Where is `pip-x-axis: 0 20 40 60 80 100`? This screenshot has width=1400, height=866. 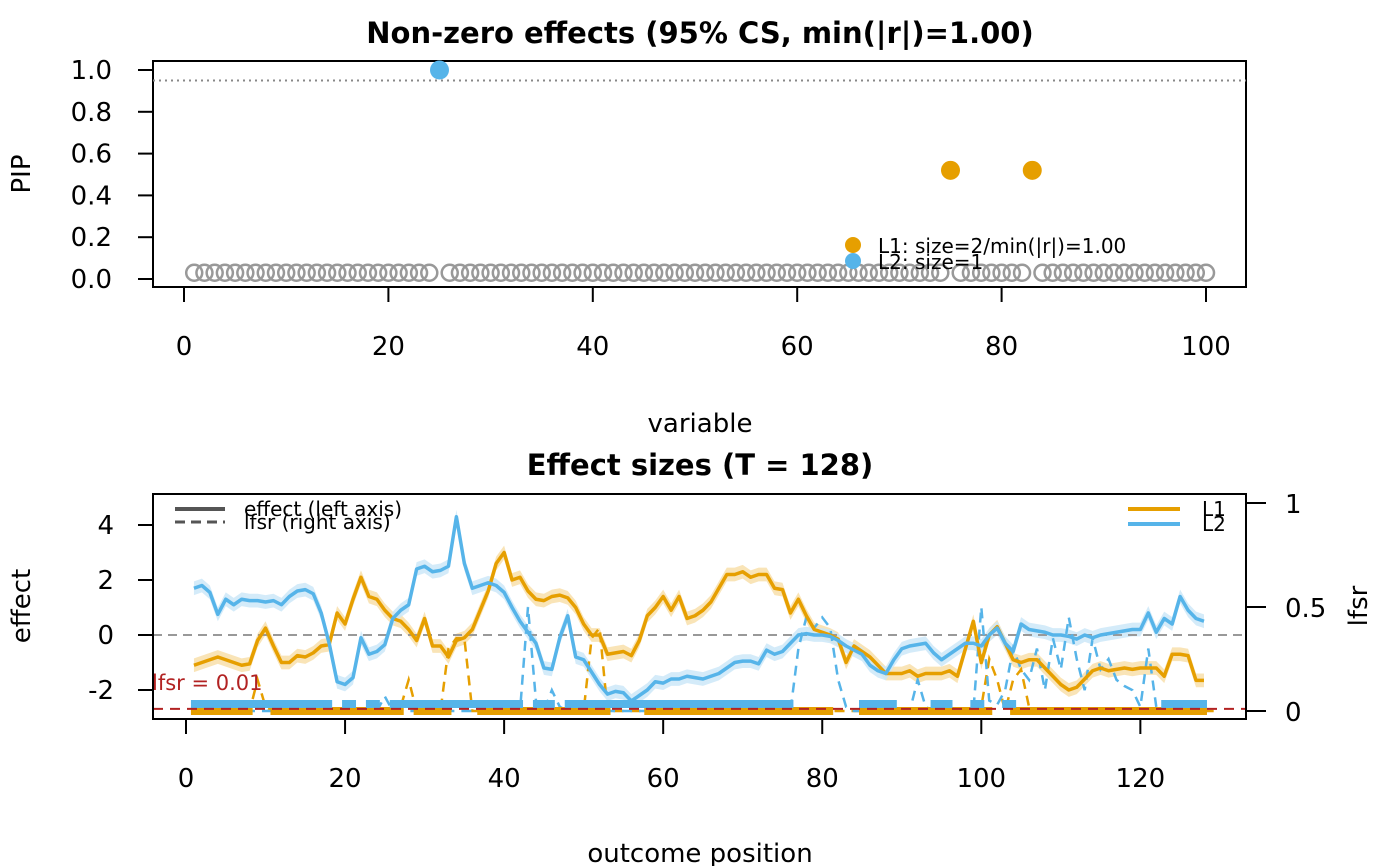
pip-x-axis: 0 20 40 60 80 100 is located at coordinates (703, 324).